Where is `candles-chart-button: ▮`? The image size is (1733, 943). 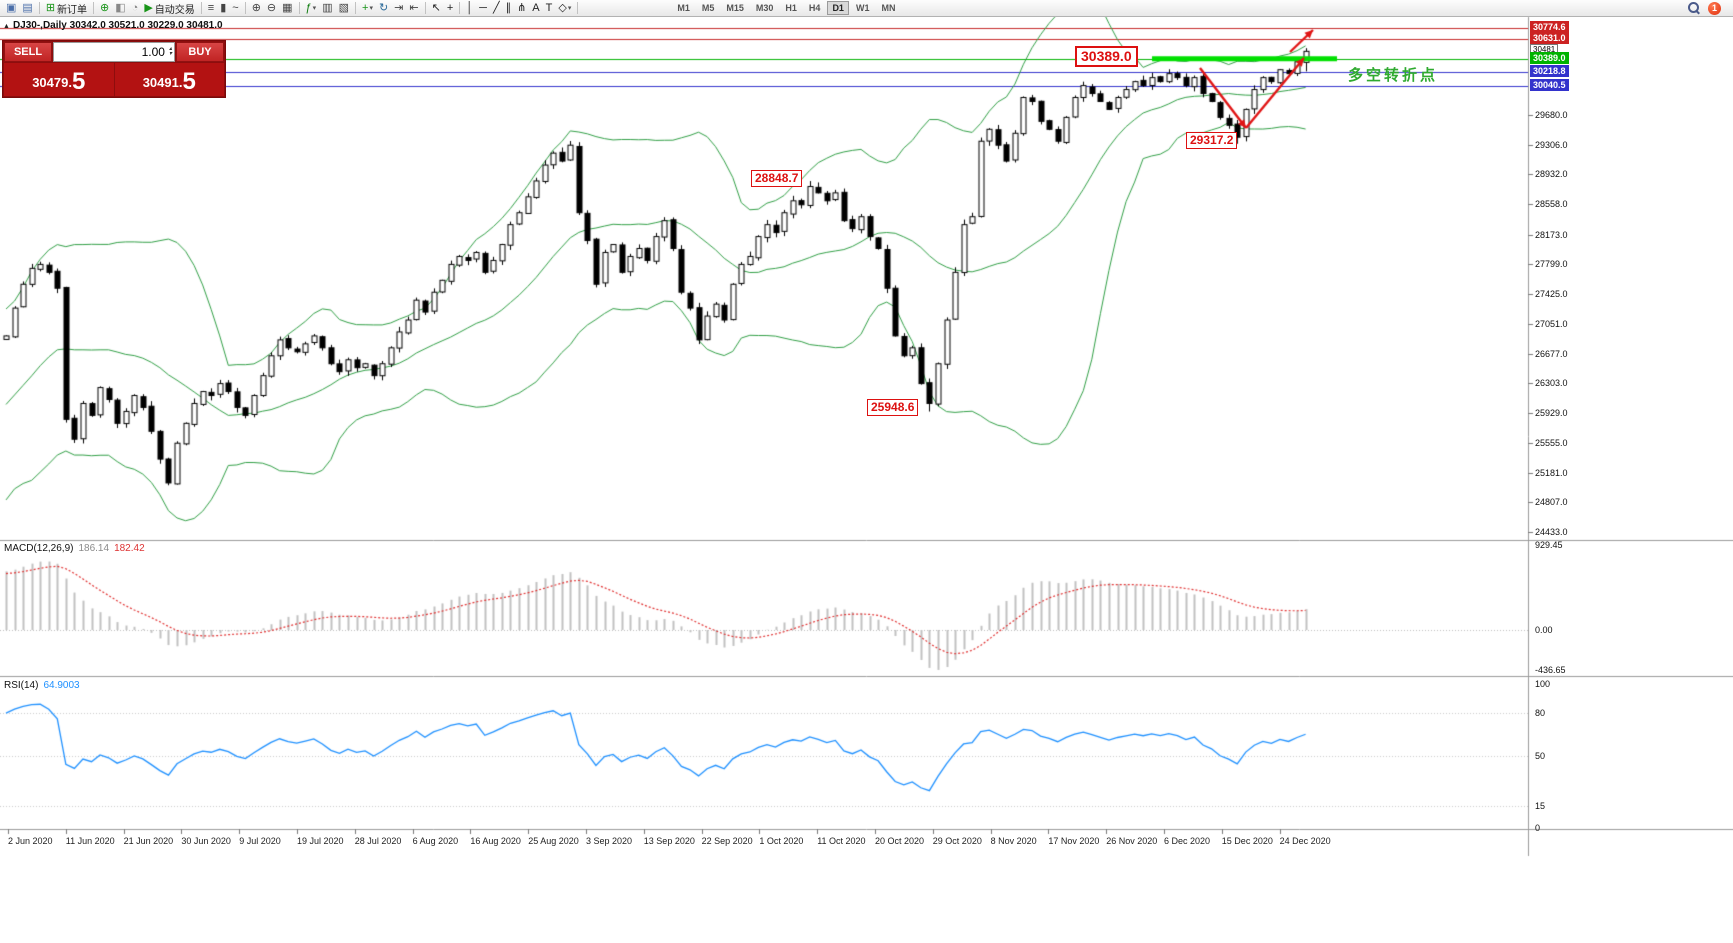
candles-chart-button: ▮ is located at coordinates (223, 8).